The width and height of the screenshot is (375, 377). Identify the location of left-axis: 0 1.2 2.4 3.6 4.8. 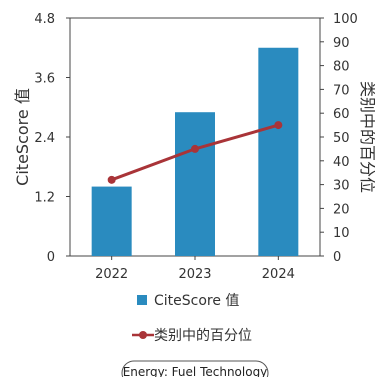
(52, 138).